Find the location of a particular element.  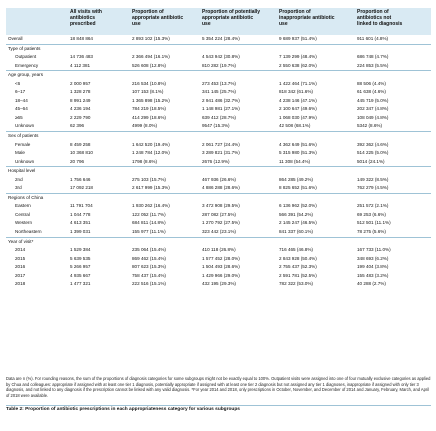

row-label: Outpatient is located at coordinates (26, 57).